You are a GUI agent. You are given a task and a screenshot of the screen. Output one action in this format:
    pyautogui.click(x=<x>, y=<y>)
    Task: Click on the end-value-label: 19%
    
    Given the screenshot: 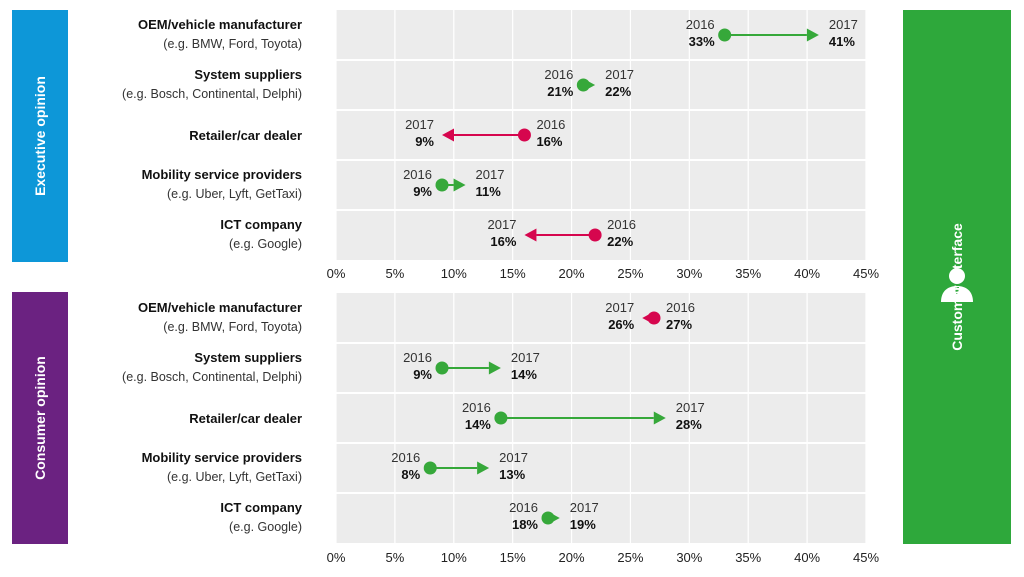 What is the action you would take?
    pyautogui.click(x=583, y=524)
    